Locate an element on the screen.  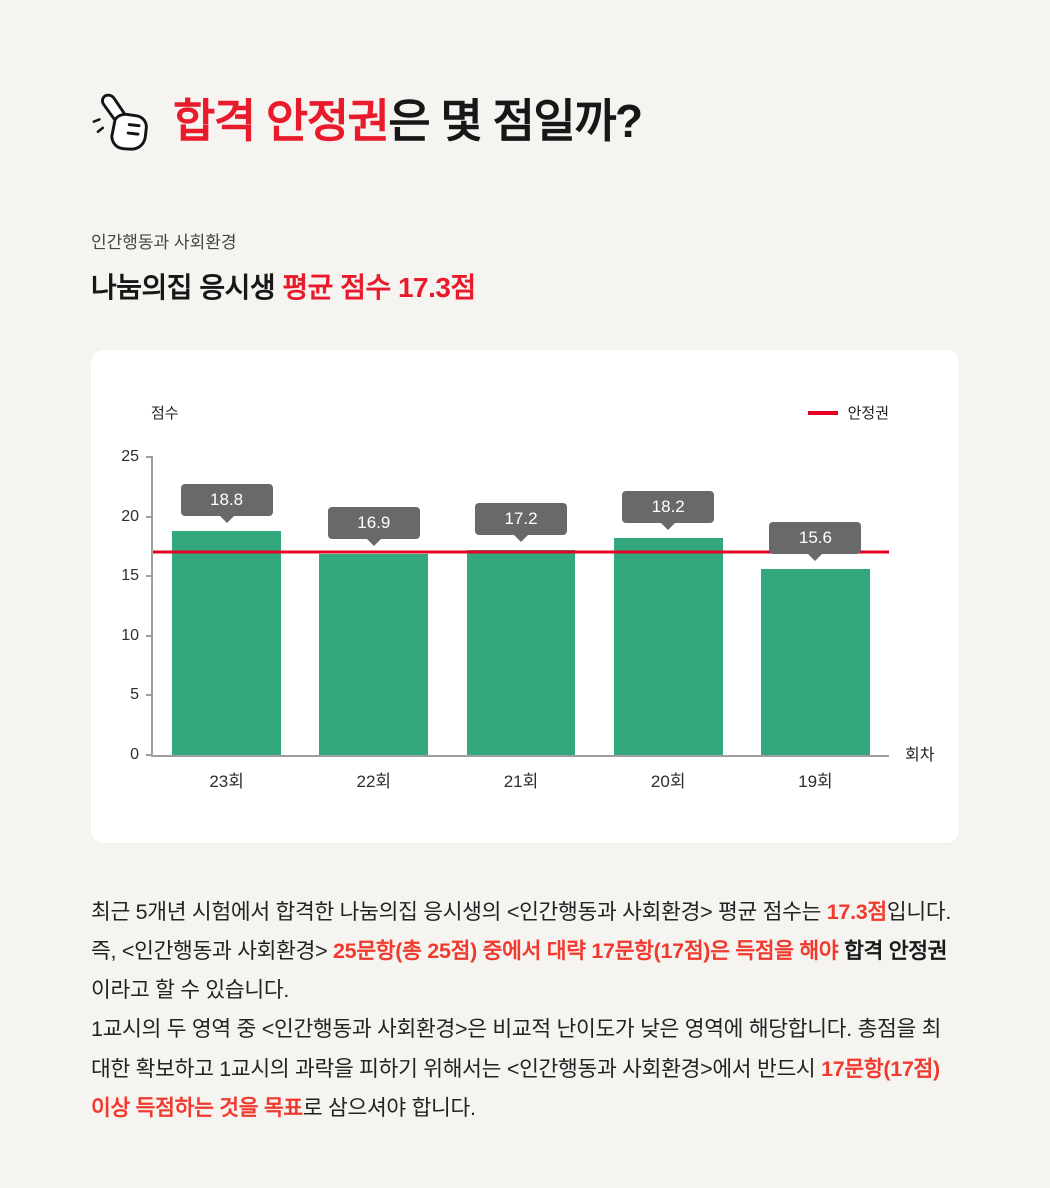
bar-19회 is located at coordinates (815, 662).